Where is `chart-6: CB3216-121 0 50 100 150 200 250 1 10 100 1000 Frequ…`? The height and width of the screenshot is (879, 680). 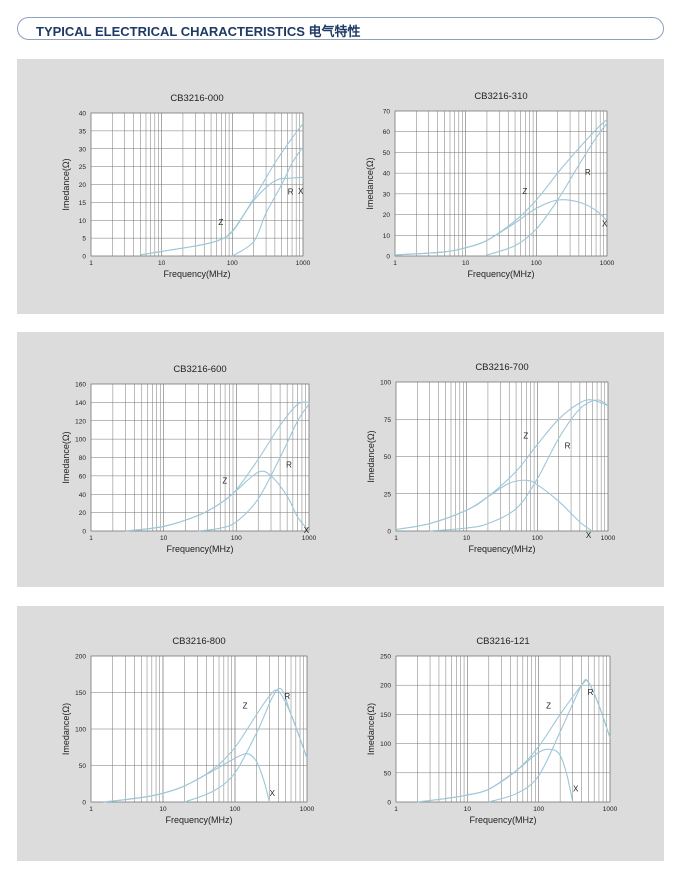 chart-6: CB3216-121 0 50 100 150 200 250 1 10 100 1000 Frequ… is located at coordinates (492, 730).